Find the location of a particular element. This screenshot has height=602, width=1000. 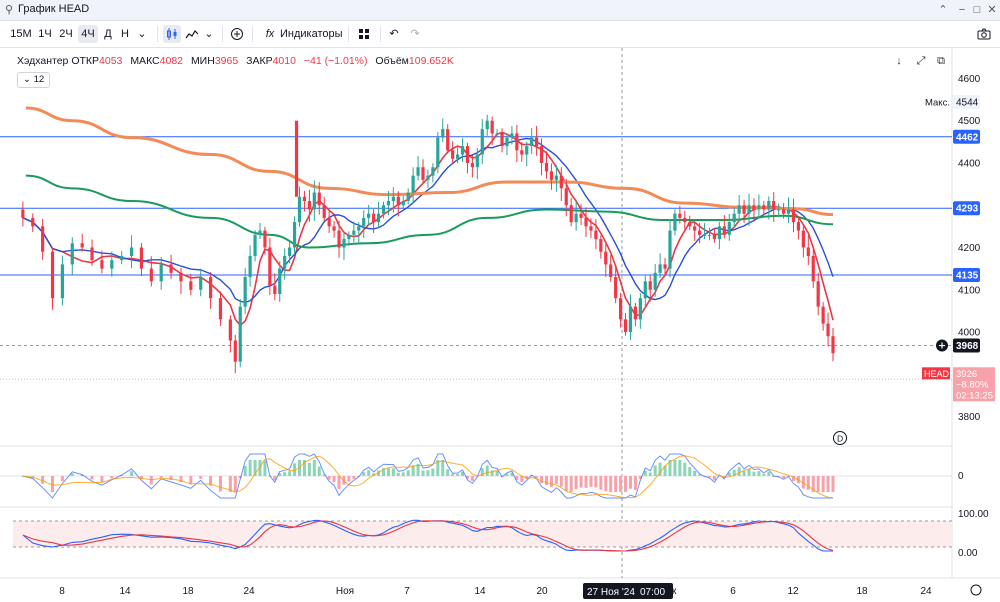

ma-collapse-badge: ⌄ 12 is located at coordinates (34, 80).